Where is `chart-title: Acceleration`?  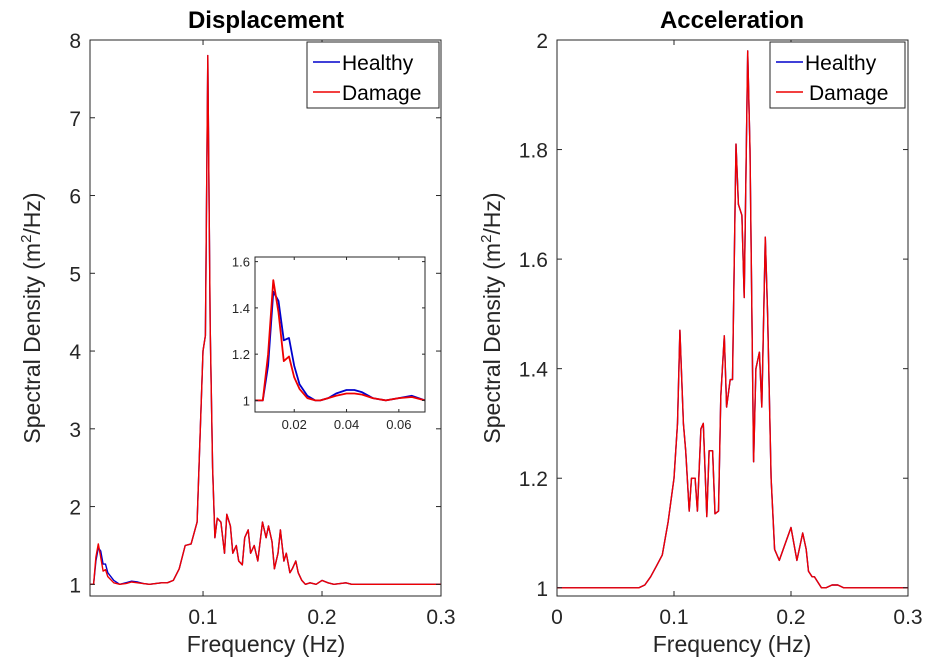
chart-title: Acceleration is located at coordinates (732, 20).